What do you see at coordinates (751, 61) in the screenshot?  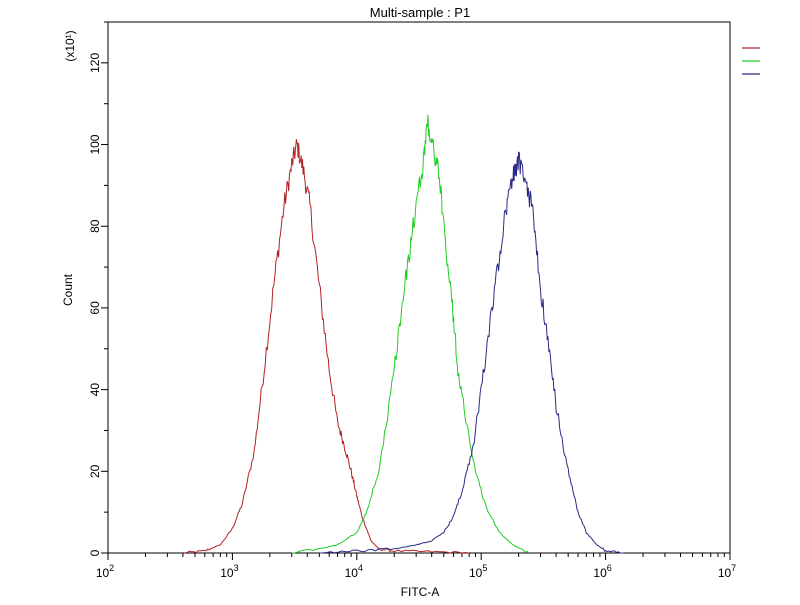 I see `legend` at bounding box center [751, 61].